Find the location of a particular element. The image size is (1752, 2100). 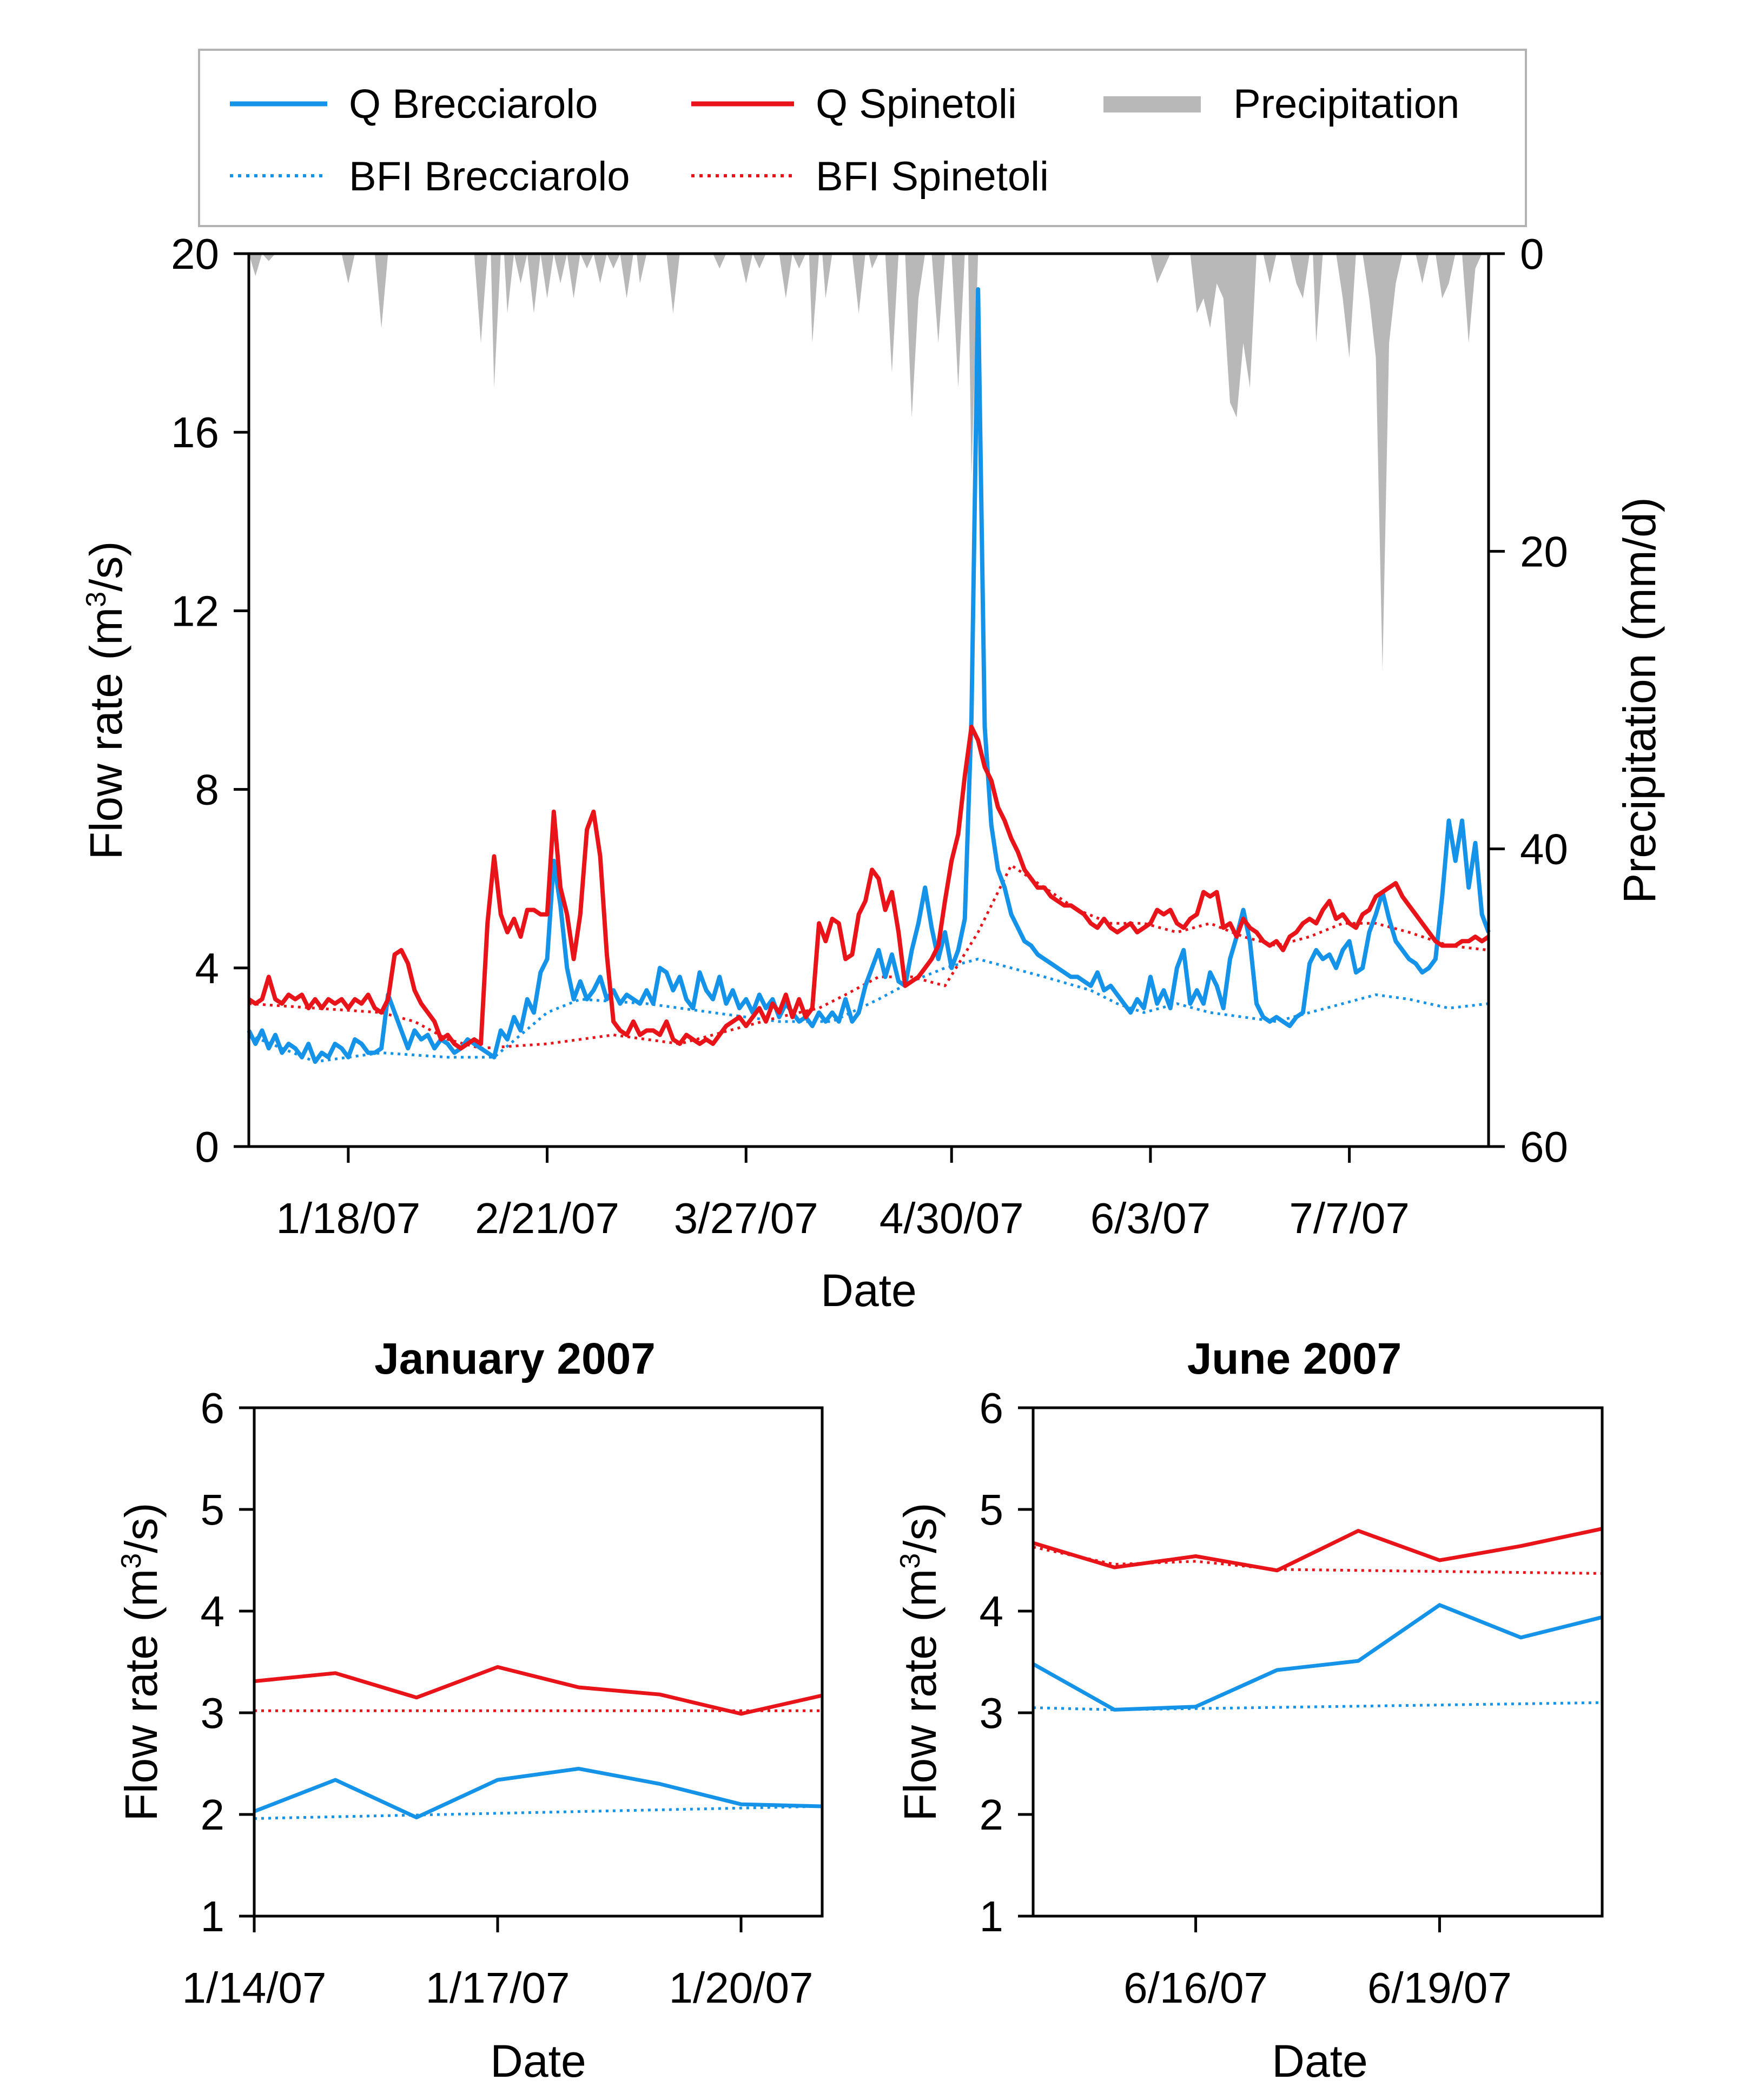

june-x-axis-title: Date is located at coordinates (1319, 2061).